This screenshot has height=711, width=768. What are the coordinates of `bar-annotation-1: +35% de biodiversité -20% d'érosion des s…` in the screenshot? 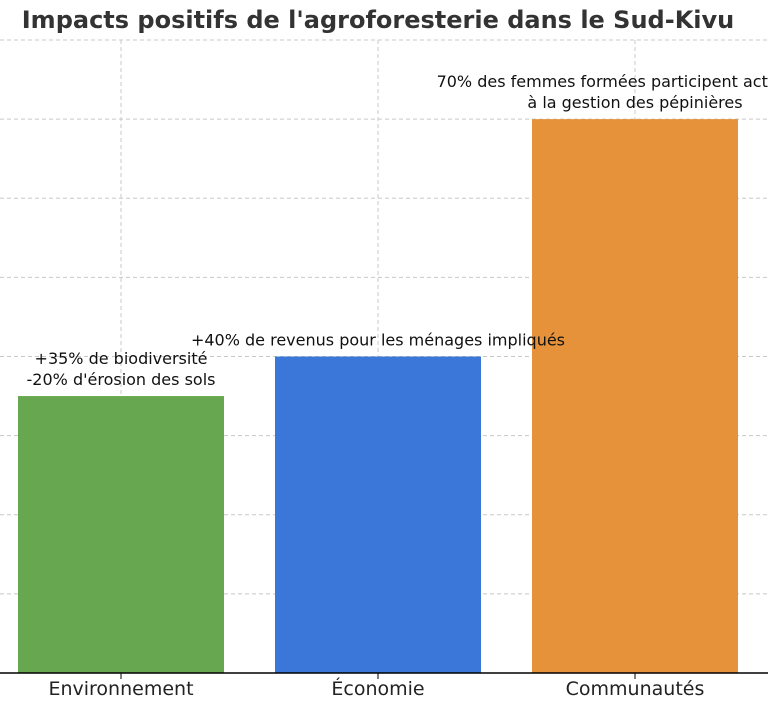 It's located at (121, 369).